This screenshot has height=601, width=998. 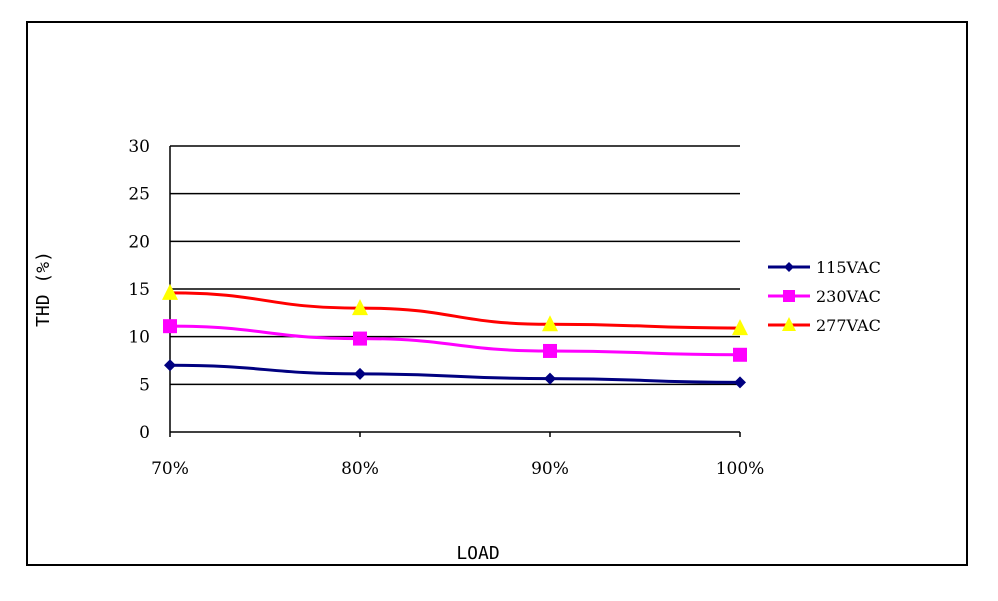 What do you see at coordinates (848, 296) in the screenshot?
I see `legend-label: 230VAC` at bounding box center [848, 296].